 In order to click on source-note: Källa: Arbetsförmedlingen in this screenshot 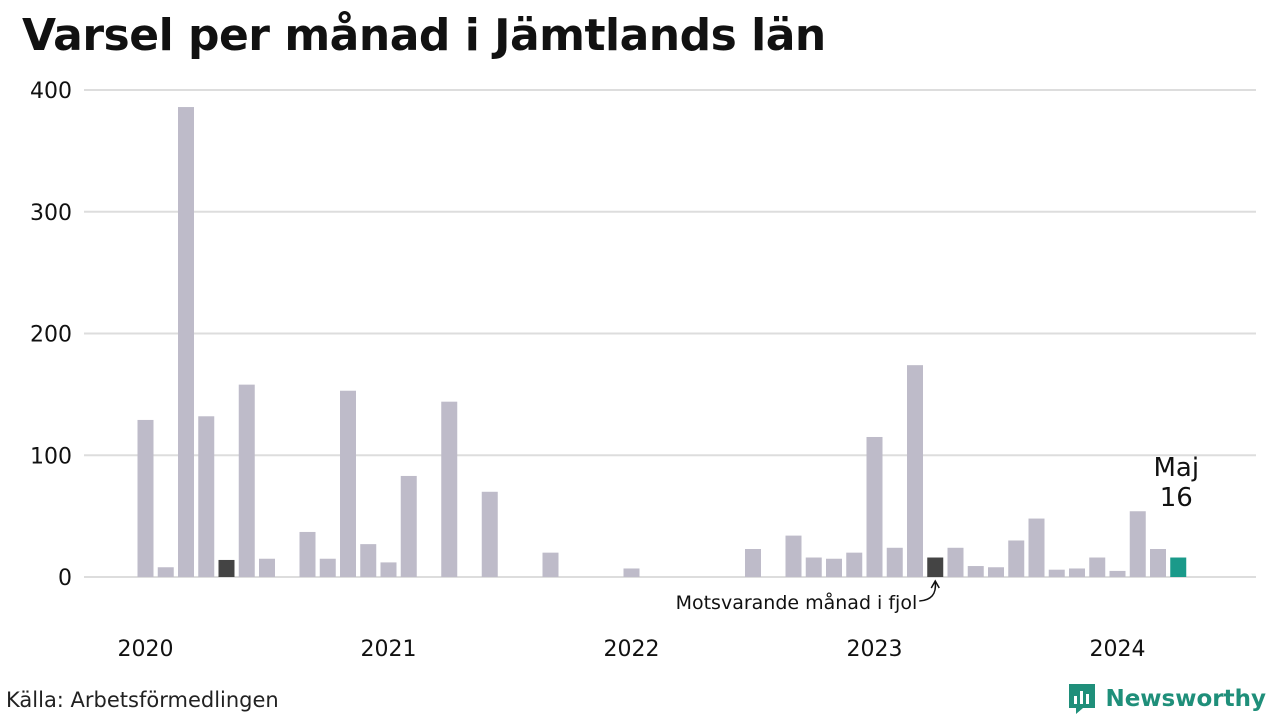, I will do `click(142, 700)`.